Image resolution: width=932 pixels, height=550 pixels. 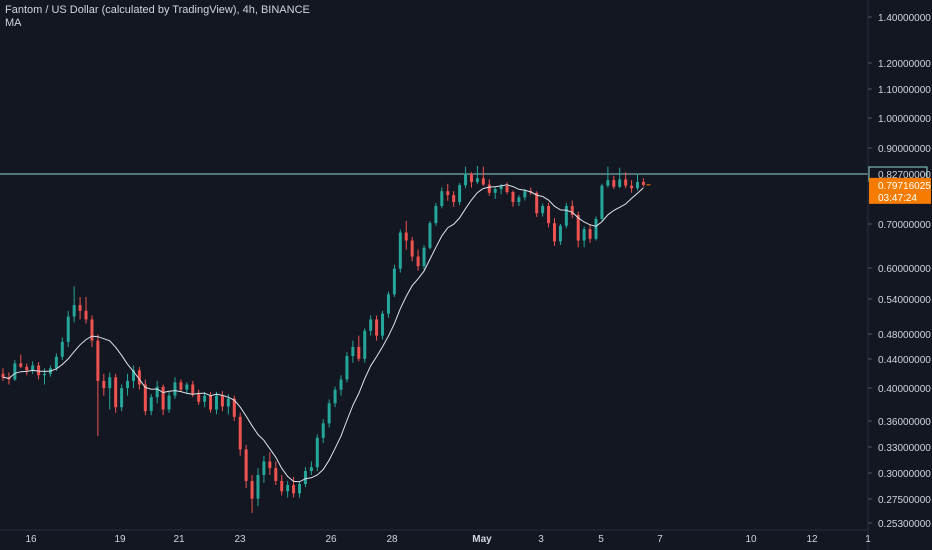 What do you see at coordinates (904, 90) in the screenshot?
I see `y-tick-label: 1.10000000` at bounding box center [904, 90].